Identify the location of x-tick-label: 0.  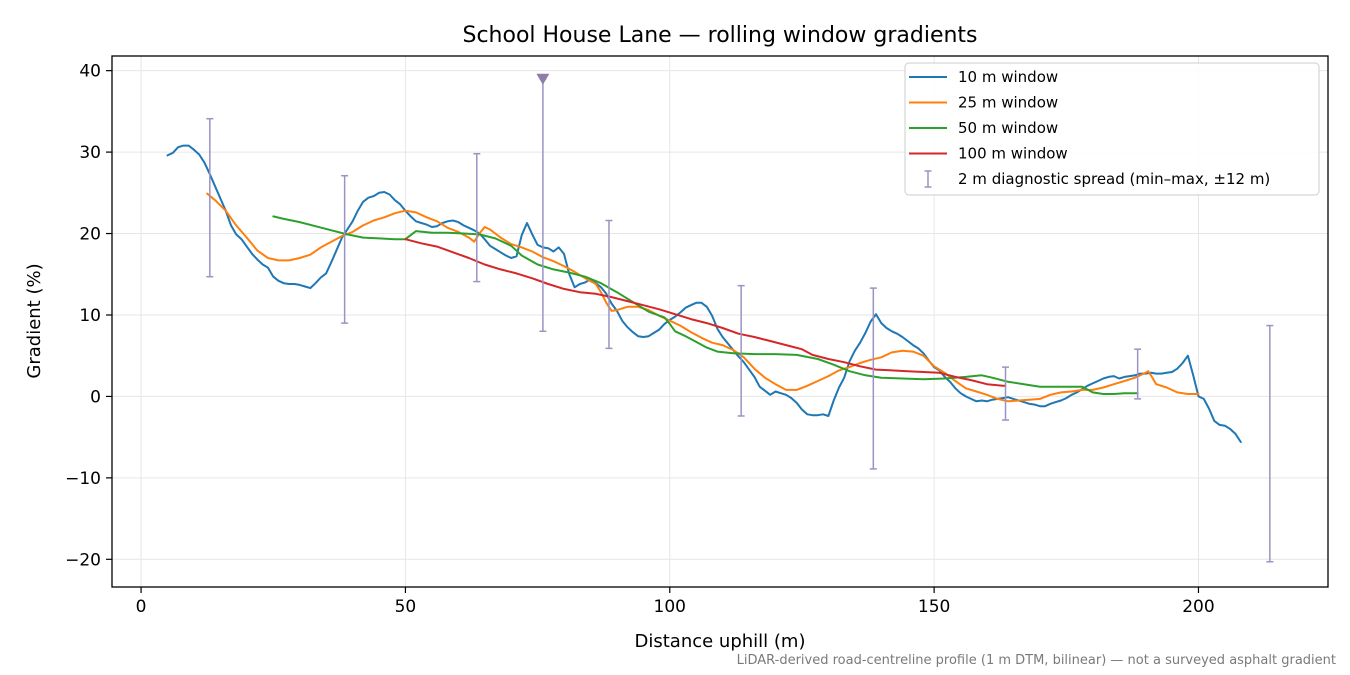
(141, 607).